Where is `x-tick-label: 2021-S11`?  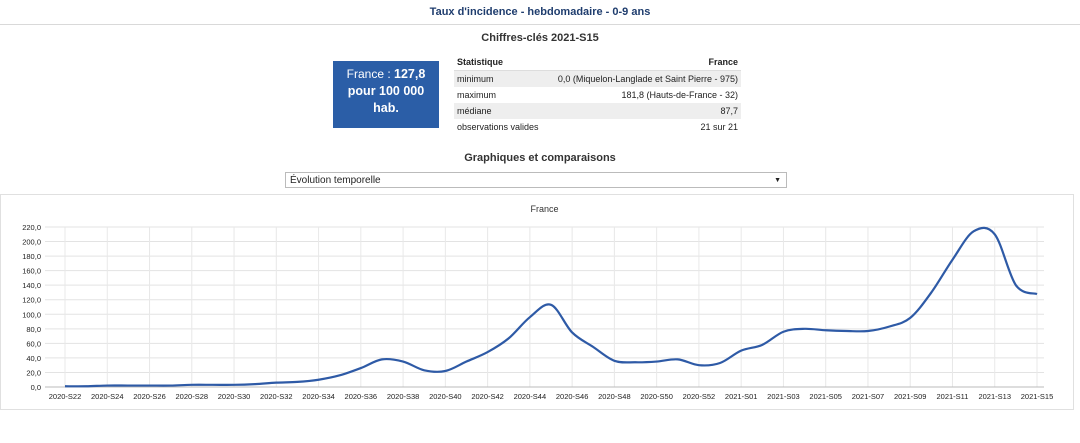 x-tick-label: 2021-S11 is located at coordinates (952, 396).